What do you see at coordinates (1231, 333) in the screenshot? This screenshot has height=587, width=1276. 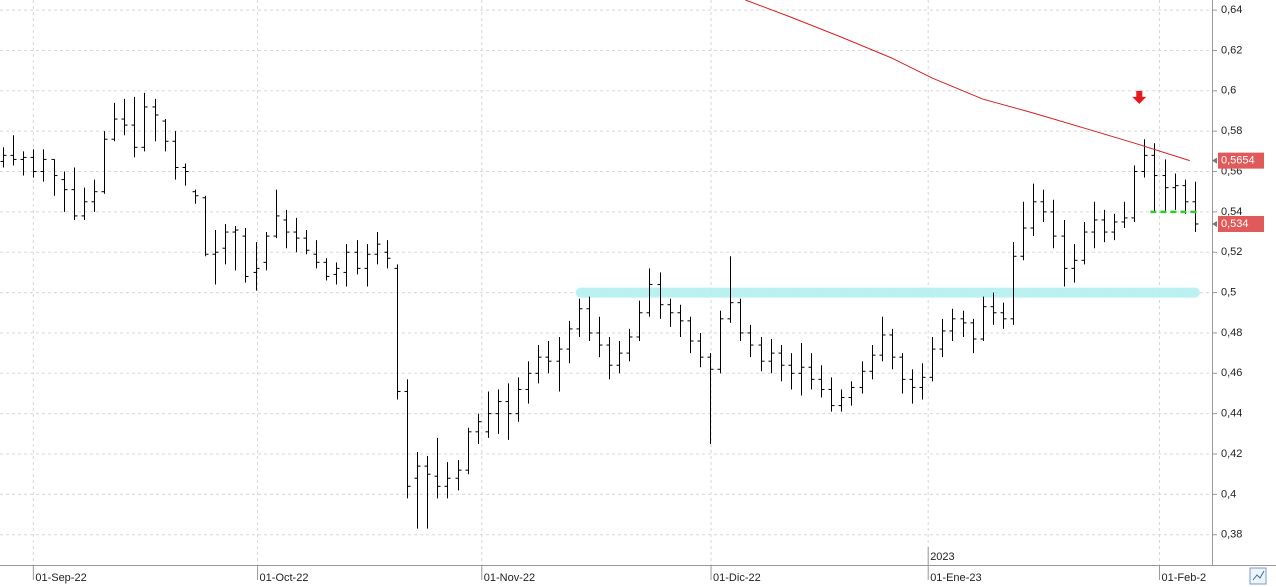 I see `y-tick-label: 0,48` at bounding box center [1231, 333].